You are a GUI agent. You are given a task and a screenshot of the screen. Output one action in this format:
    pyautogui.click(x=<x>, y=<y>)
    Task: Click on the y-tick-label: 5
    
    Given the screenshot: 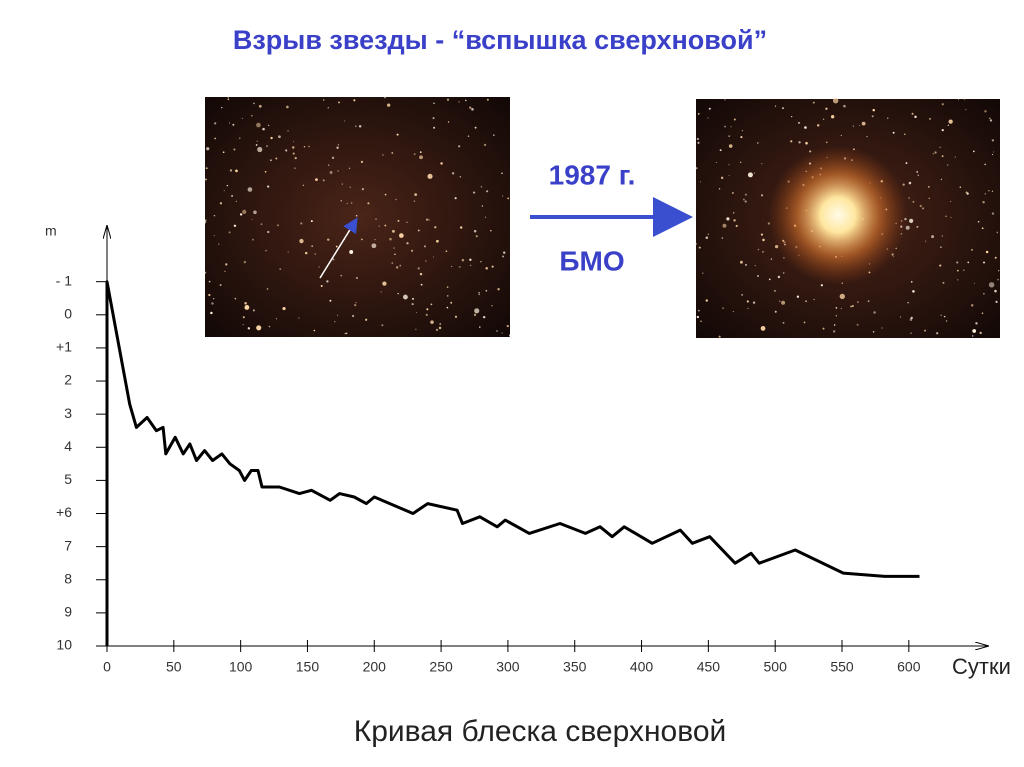 What is the action you would take?
    pyautogui.click(x=68, y=479)
    